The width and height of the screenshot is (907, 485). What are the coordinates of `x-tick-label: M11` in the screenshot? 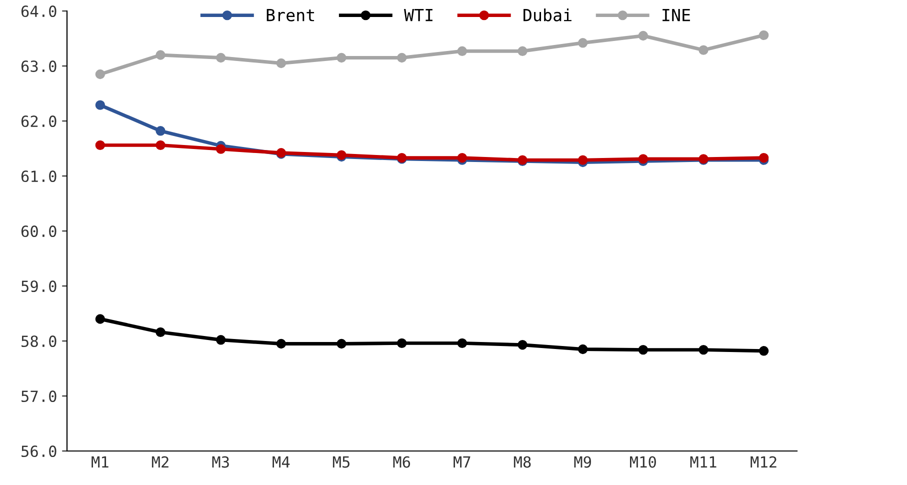 It's located at (703, 462).